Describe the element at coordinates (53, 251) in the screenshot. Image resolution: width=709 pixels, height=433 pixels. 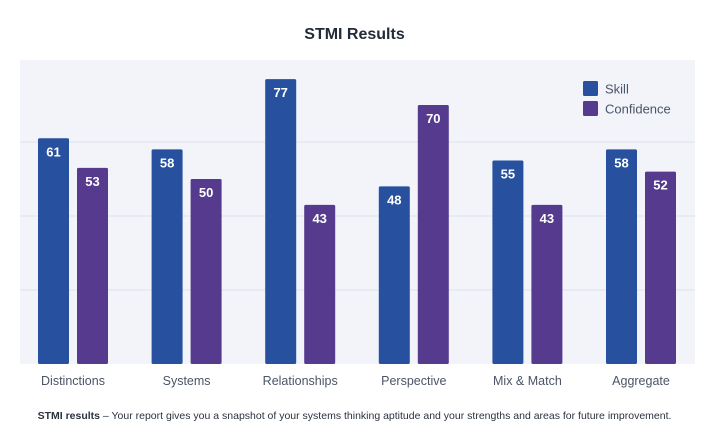
I see `bar-skill-distinctions` at that location.